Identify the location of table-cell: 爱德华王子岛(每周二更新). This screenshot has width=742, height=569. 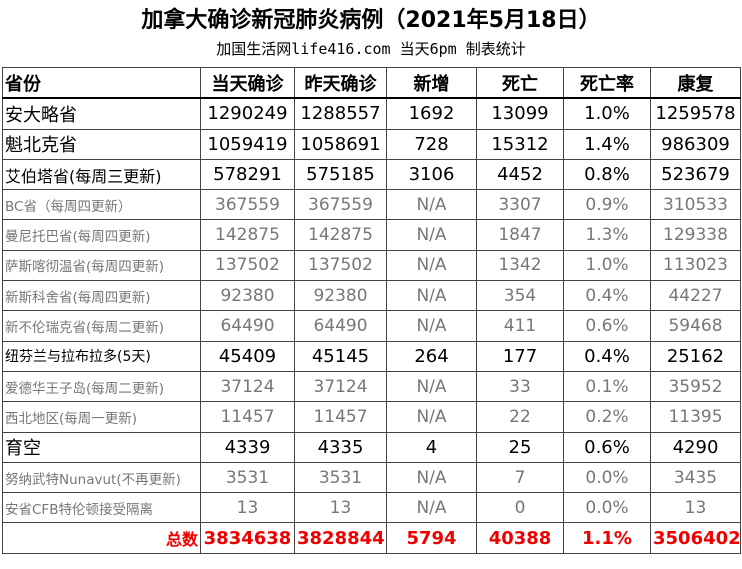
(101, 386).